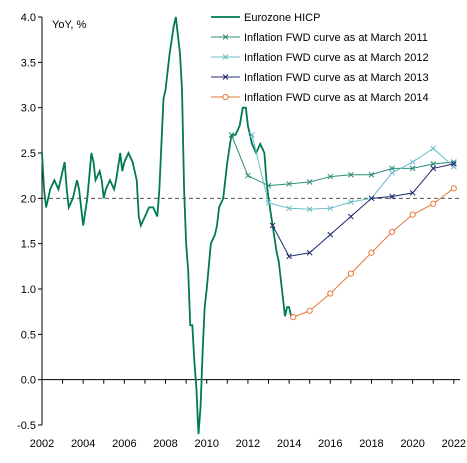  Describe the element at coordinates (206, 444) in the screenshot. I see `x-tick-label: 2010` at that location.